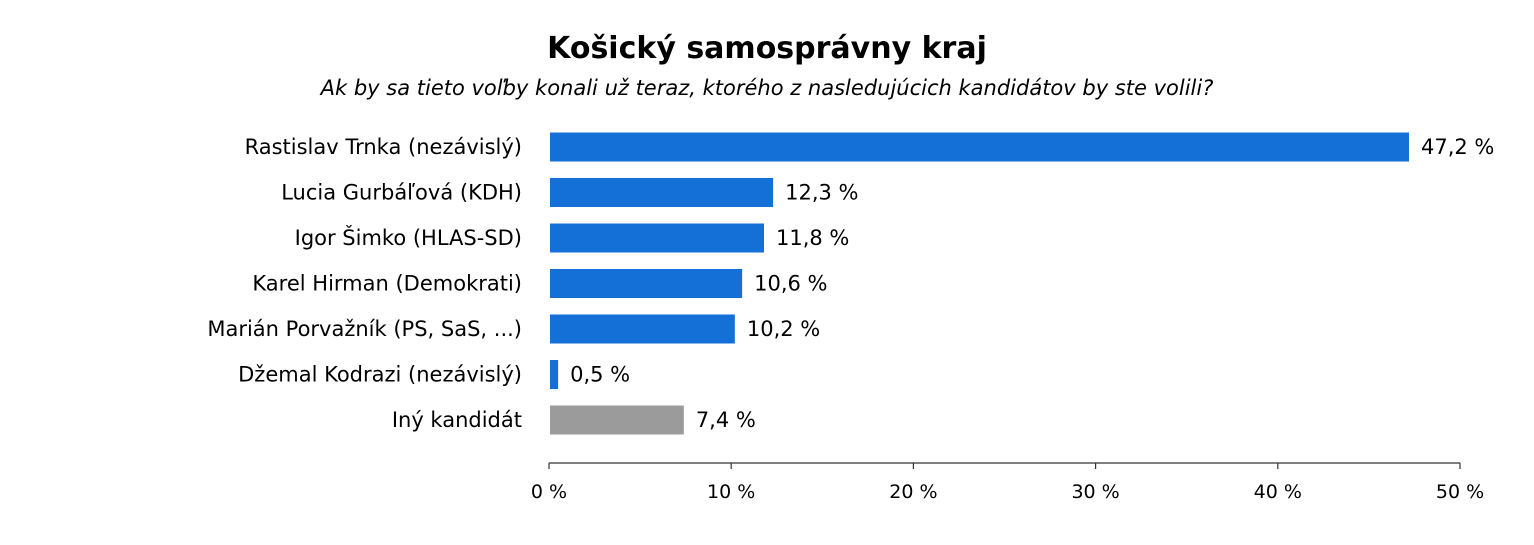  What do you see at coordinates (383, 147) in the screenshot?
I see `category-label: Rastislav Trnka (nezávislý)` at bounding box center [383, 147].